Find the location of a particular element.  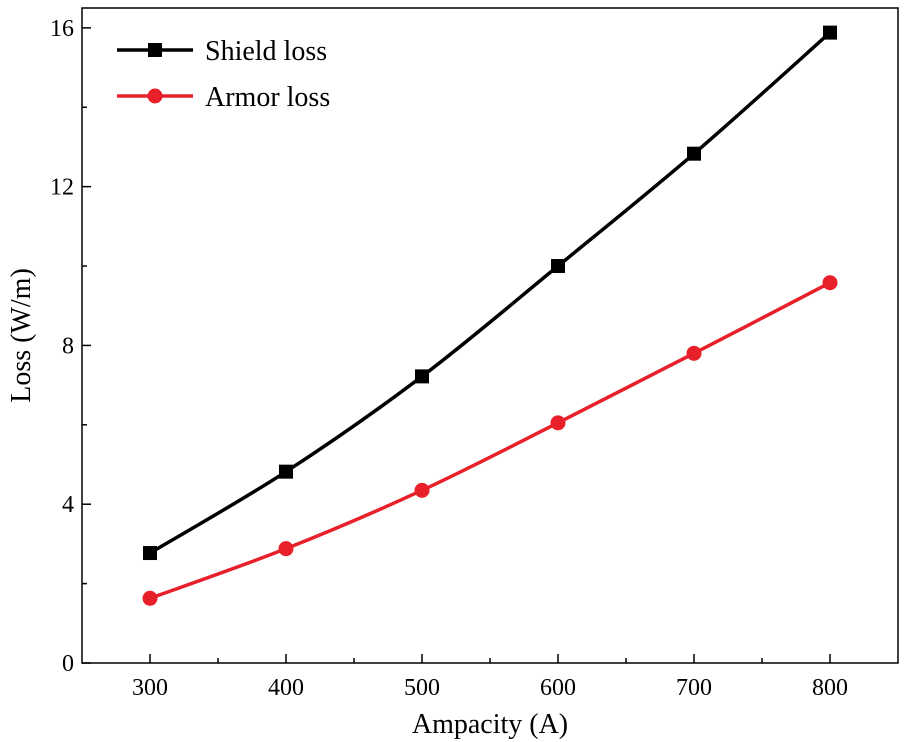

y-tick-label: 4 is located at coordinates (68, 505).